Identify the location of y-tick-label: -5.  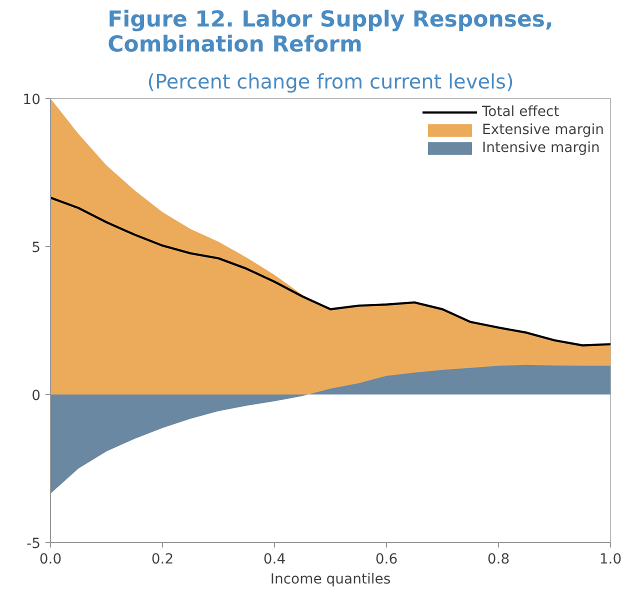
(33, 544).